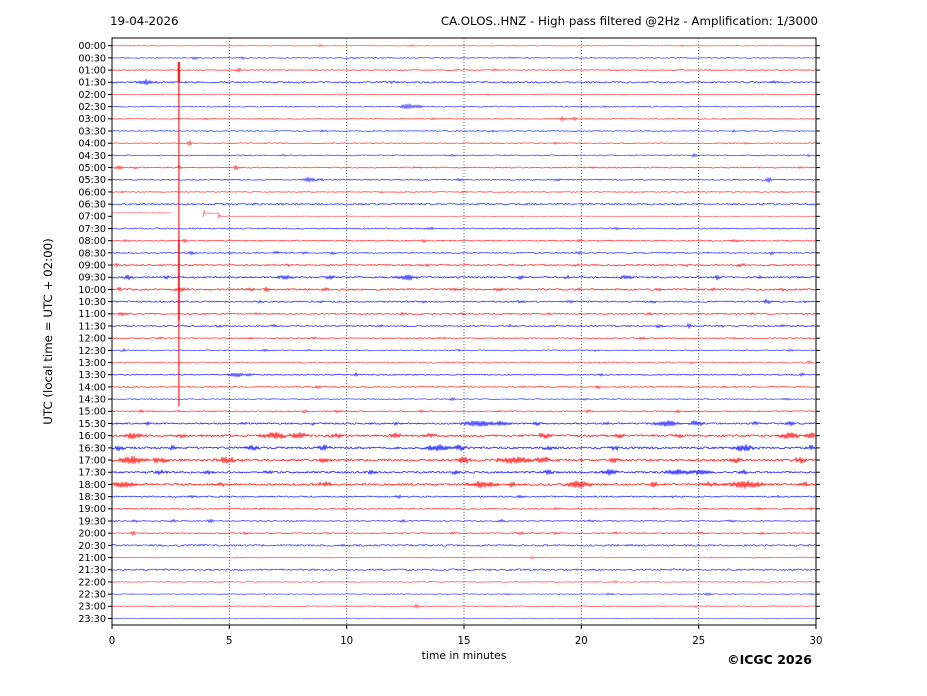  I want to click on date-title: 19-04-2026, so click(144, 21).